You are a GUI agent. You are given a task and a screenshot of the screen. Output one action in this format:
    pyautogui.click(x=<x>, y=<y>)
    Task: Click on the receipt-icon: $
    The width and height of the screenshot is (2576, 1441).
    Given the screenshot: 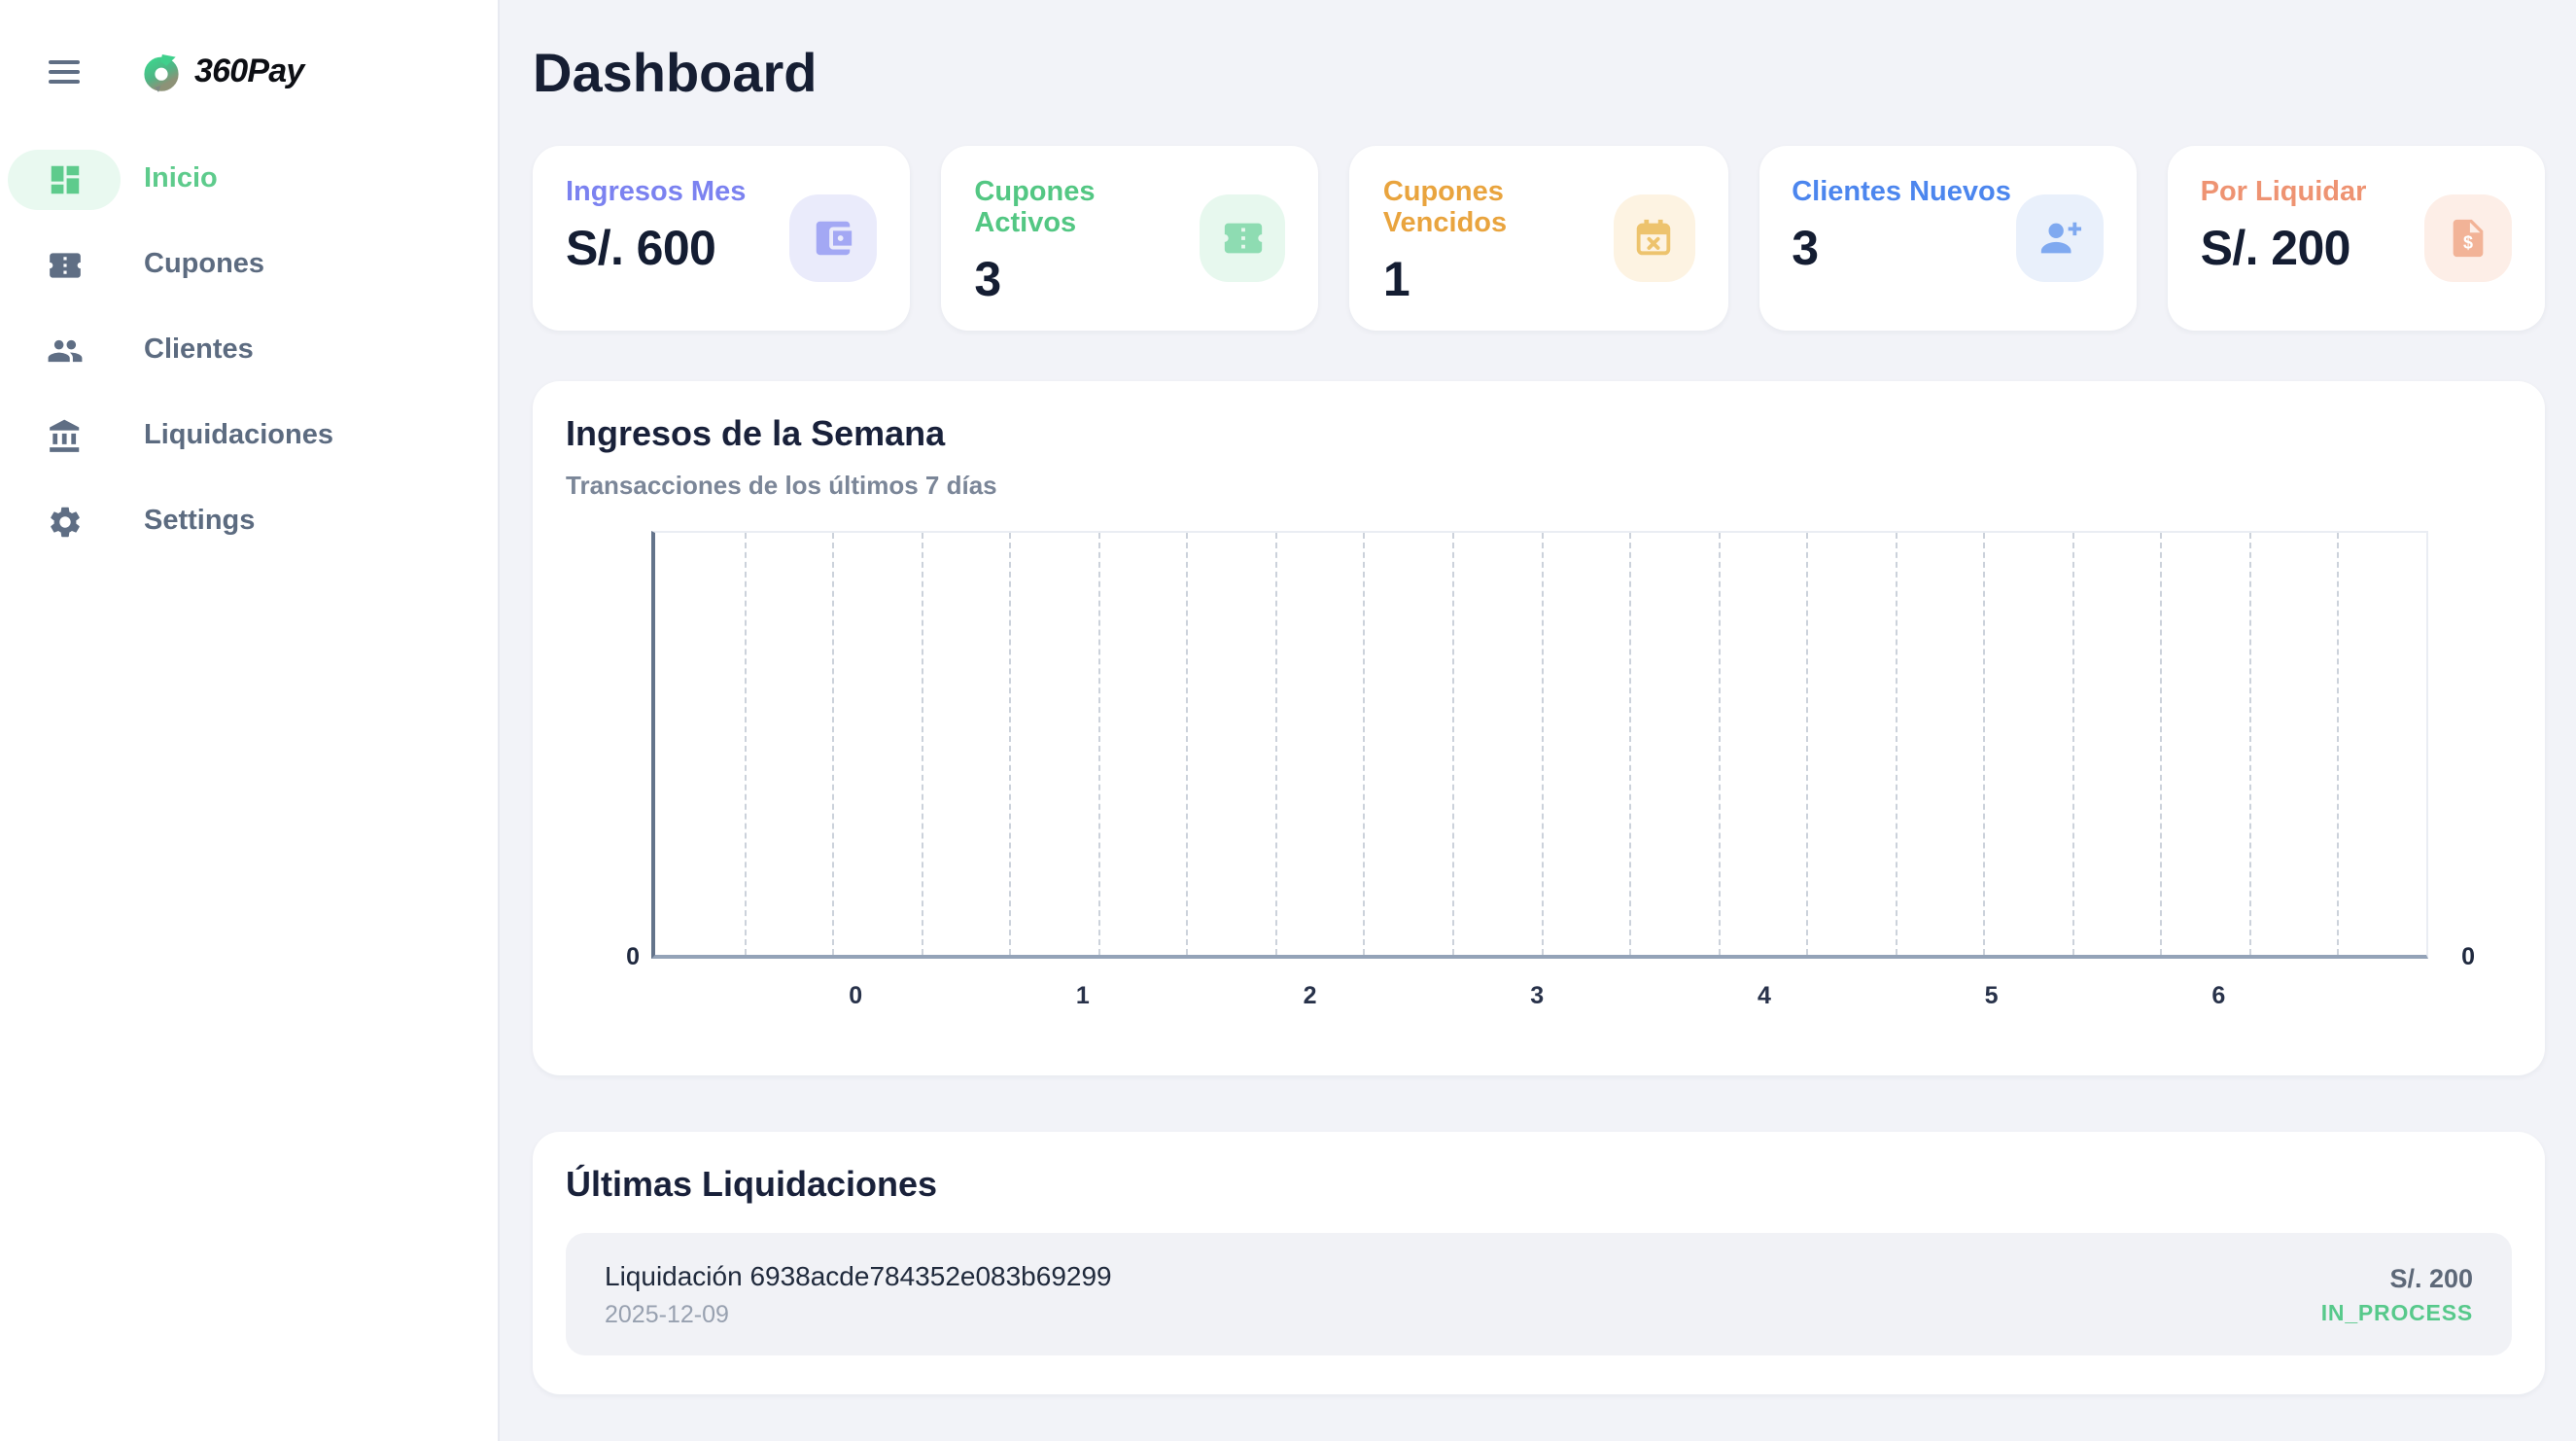 What is the action you would take?
    pyautogui.click(x=2468, y=238)
    